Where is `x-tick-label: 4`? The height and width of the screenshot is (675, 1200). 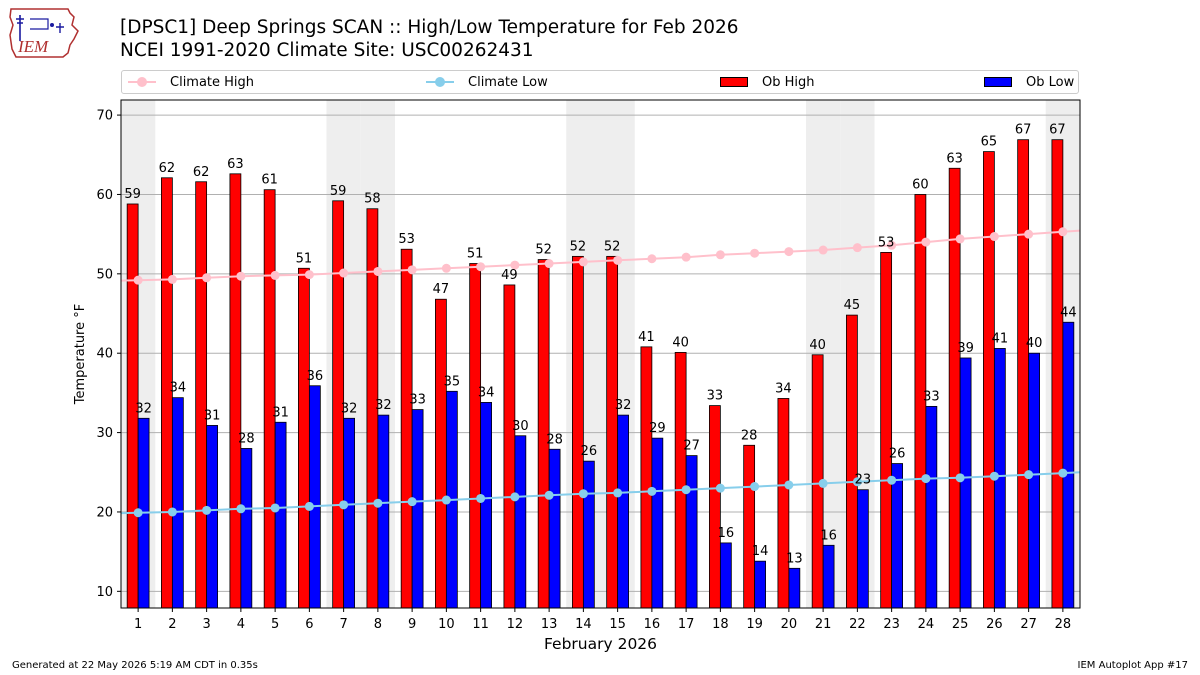
x-tick-label: 4 is located at coordinates (241, 624).